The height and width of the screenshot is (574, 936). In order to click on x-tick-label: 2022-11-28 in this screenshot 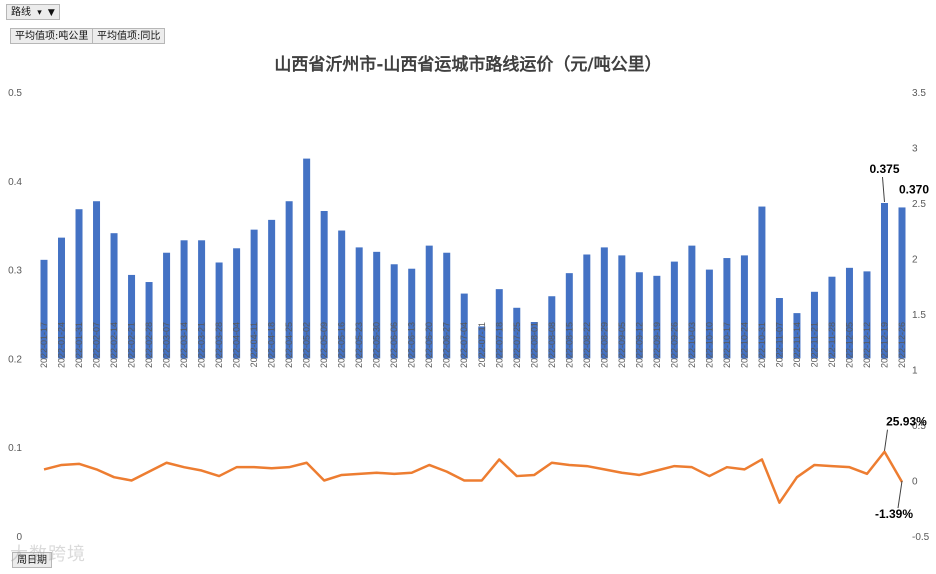, I will do `click(832, 344)`.